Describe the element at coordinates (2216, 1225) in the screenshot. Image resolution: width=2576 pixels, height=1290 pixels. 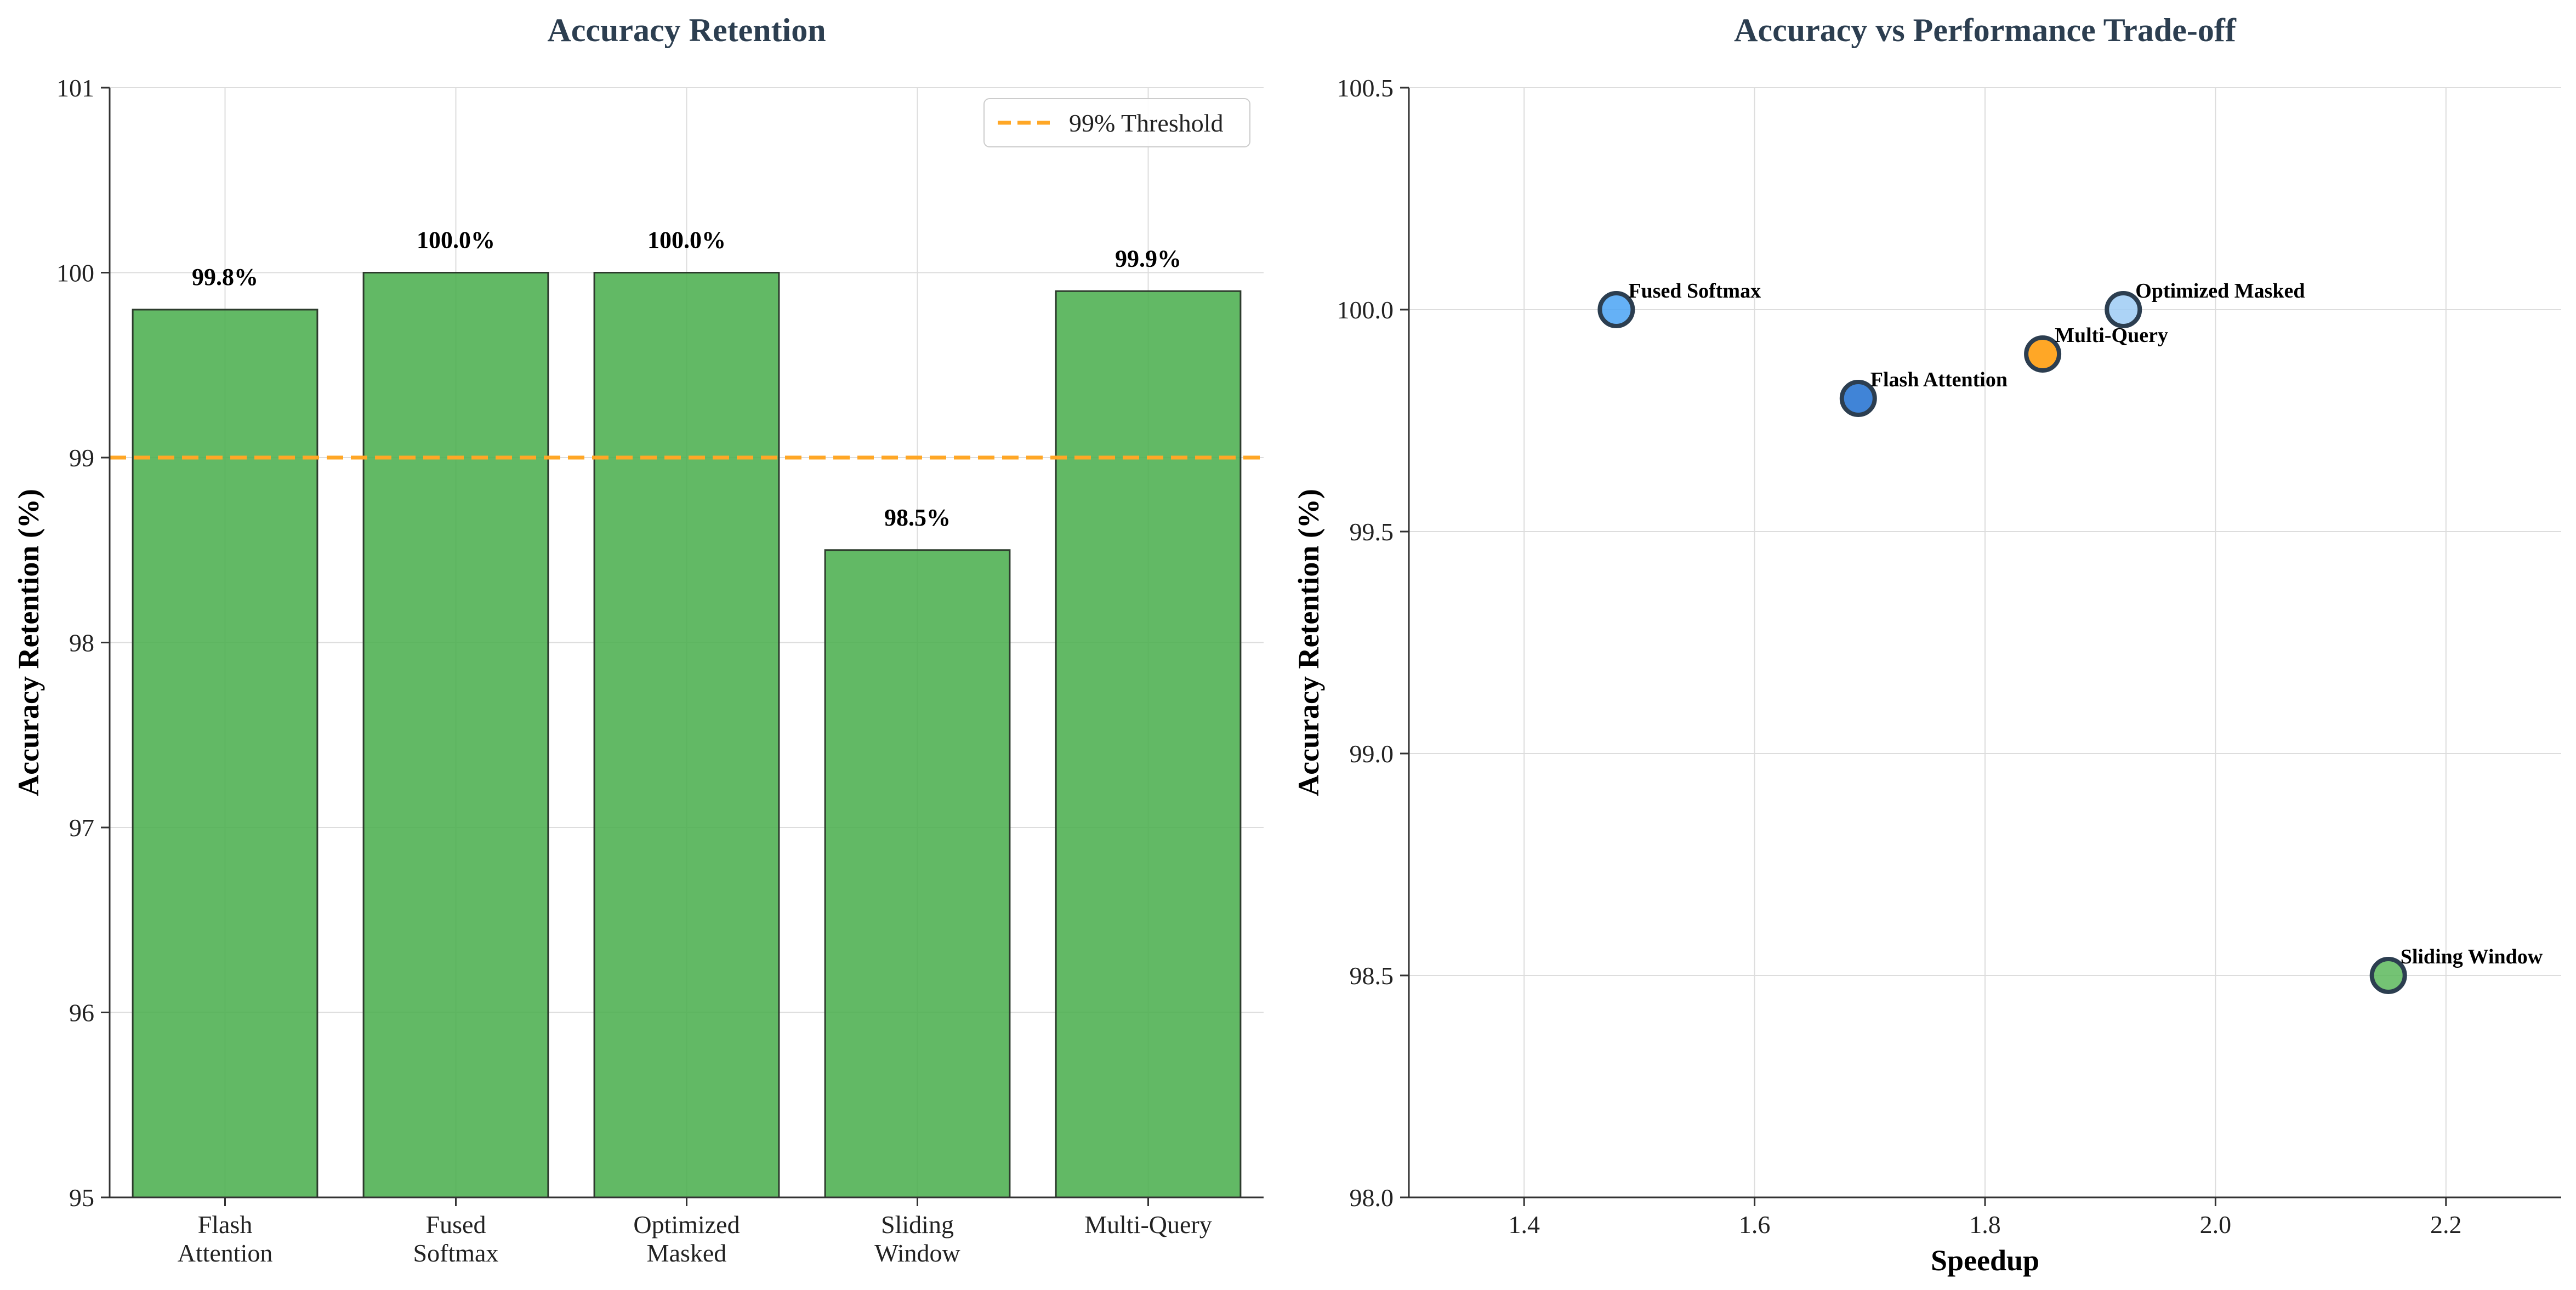
I see `scatter-x-tick-label: 2.0` at that location.